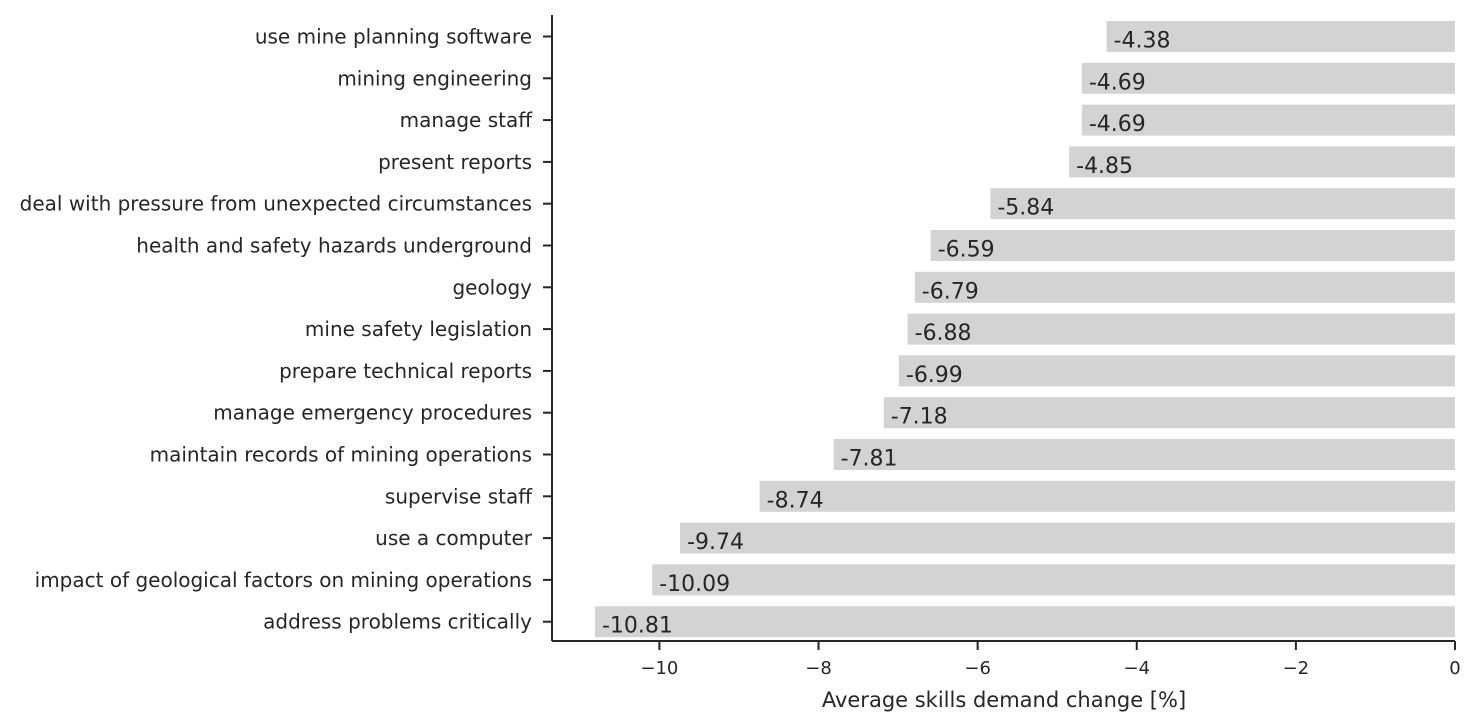 The height and width of the screenshot is (727, 1476). What do you see at coordinates (950, 291) in the screenshot?
I see `bar-value-label: -6.79` at bounding box center [950, 291].